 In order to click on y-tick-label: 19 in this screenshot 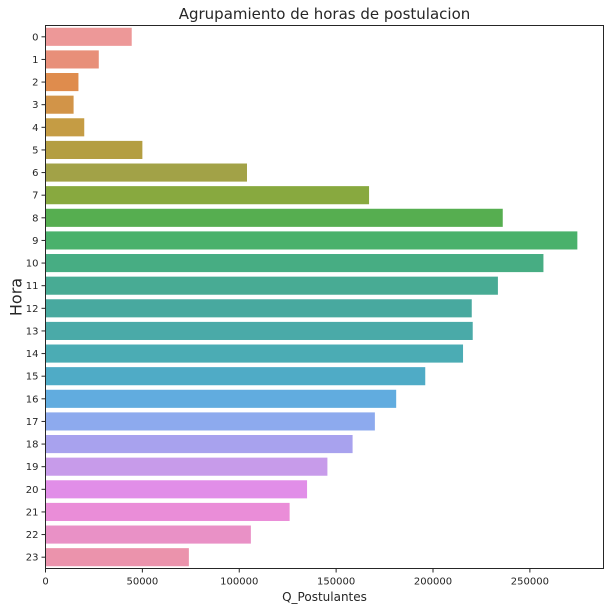, I will do `click(32, 467)`.